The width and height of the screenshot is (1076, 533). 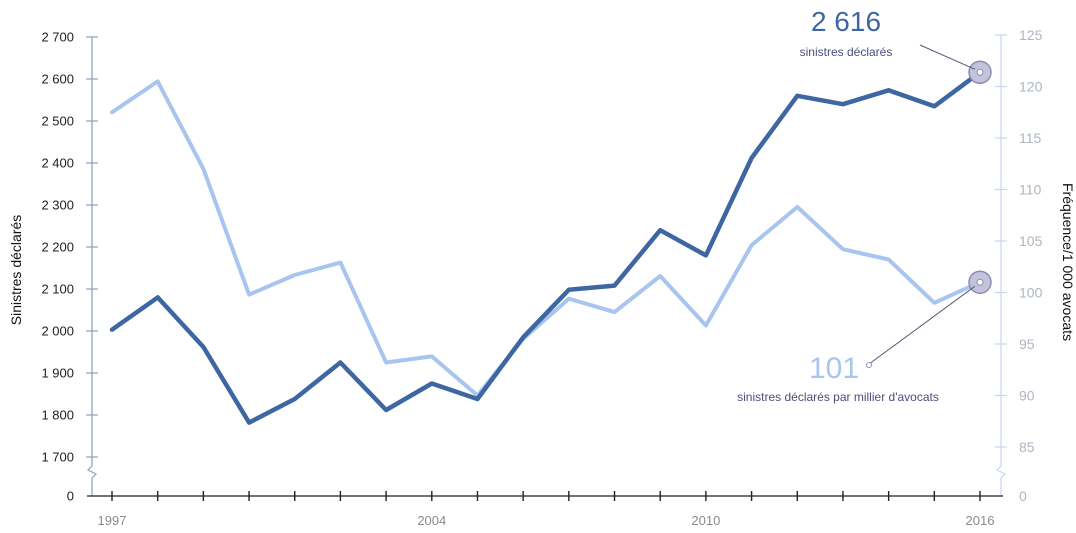 I want to click on right-tick-label: 90, so click(x=1027, y=396).